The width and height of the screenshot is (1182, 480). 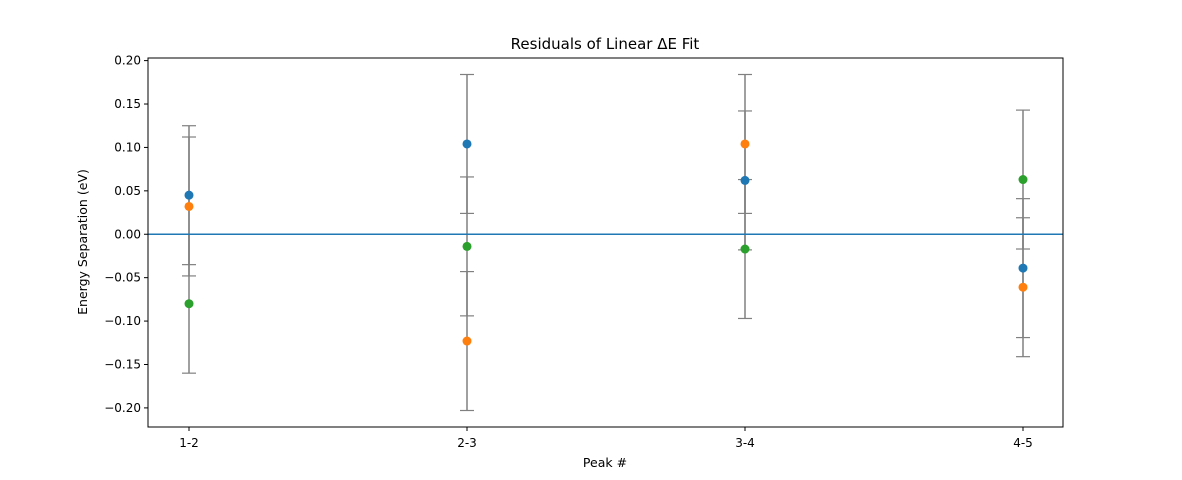 I want to click on x-axis-label: Peak #, so click(x=605, y=462).